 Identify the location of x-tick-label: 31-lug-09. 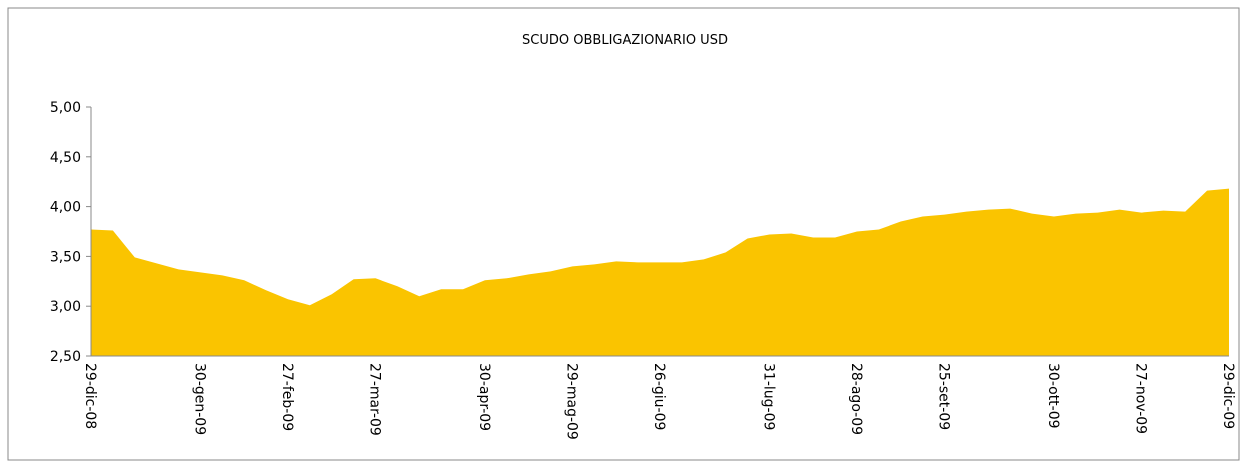
(768, 396).